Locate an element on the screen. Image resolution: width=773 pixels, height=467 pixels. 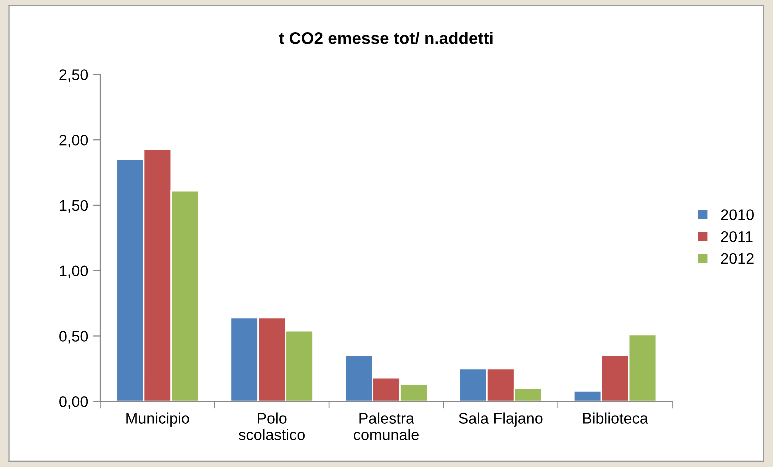
y-tick-label: 2,00 is located at coordinates (74, 141).